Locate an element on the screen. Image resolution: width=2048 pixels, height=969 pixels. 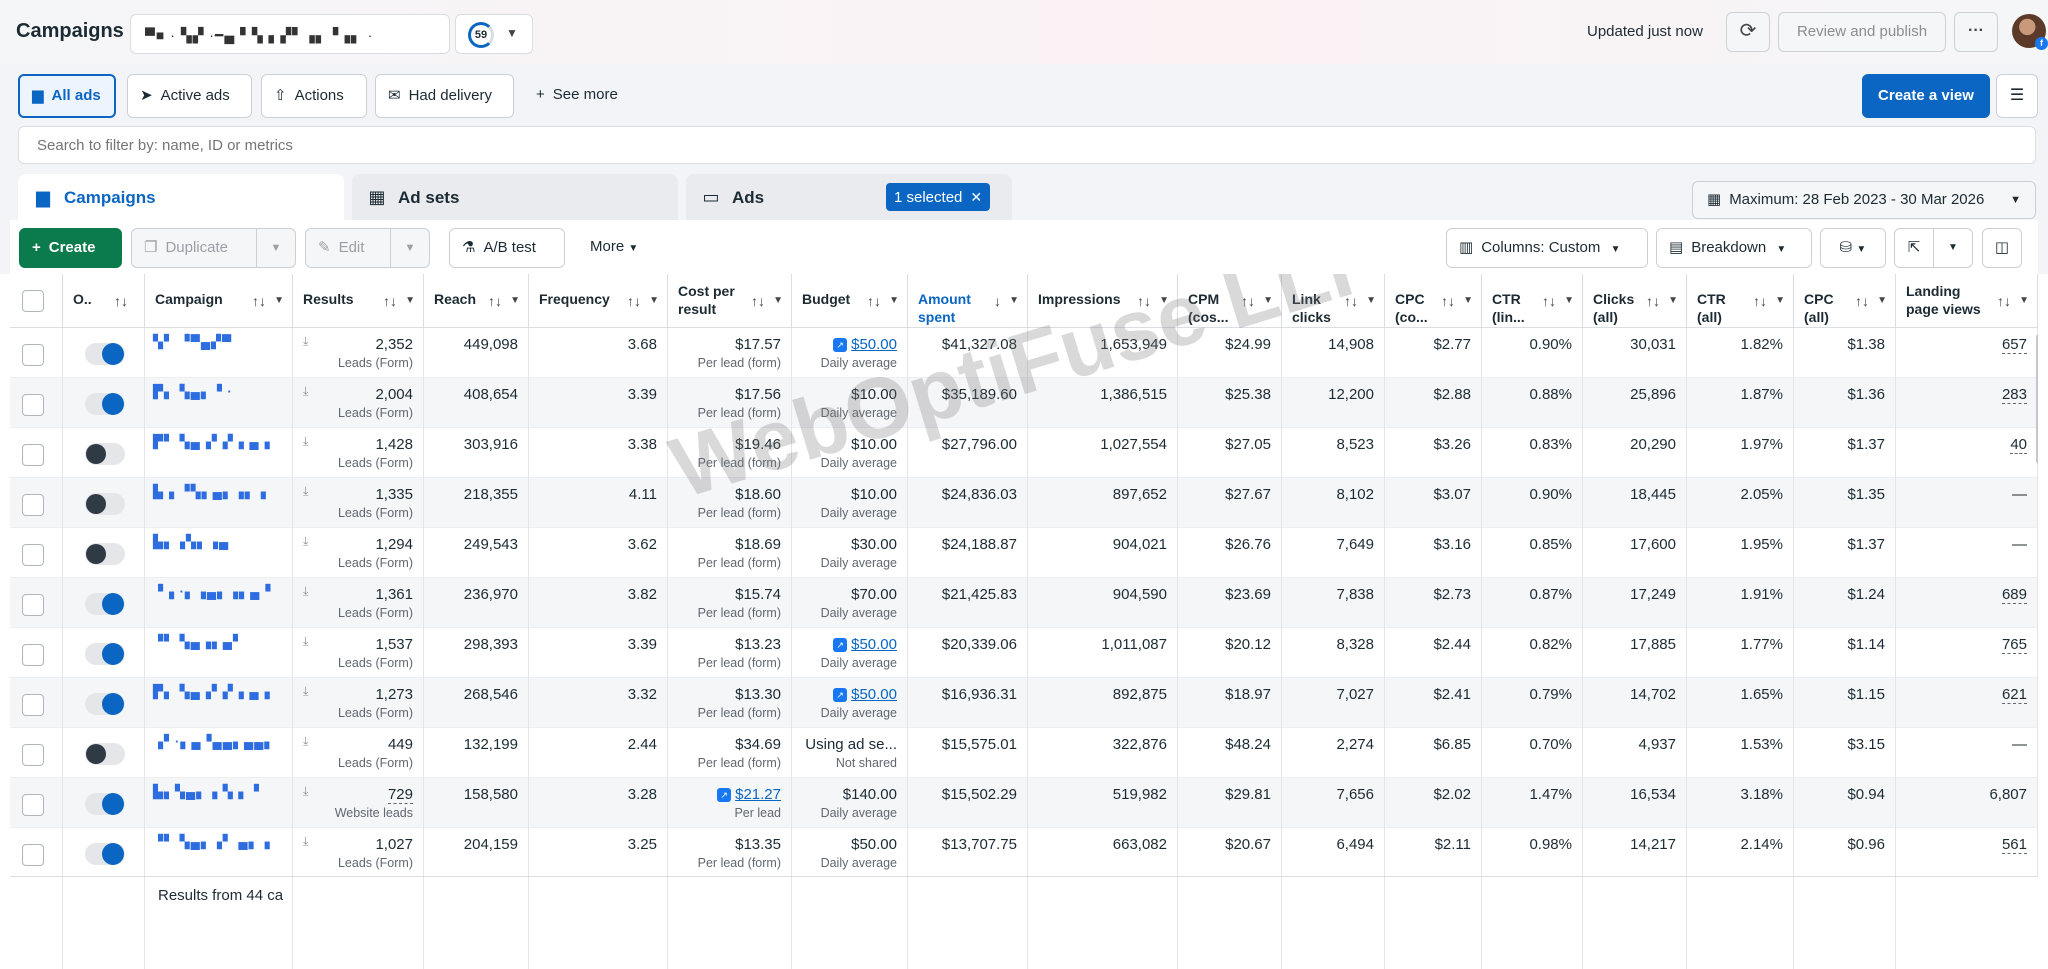
campaign-name-link: ▙▗ ▝▚▖▄▖▗▖▗ is located at coordinates (219, 503).